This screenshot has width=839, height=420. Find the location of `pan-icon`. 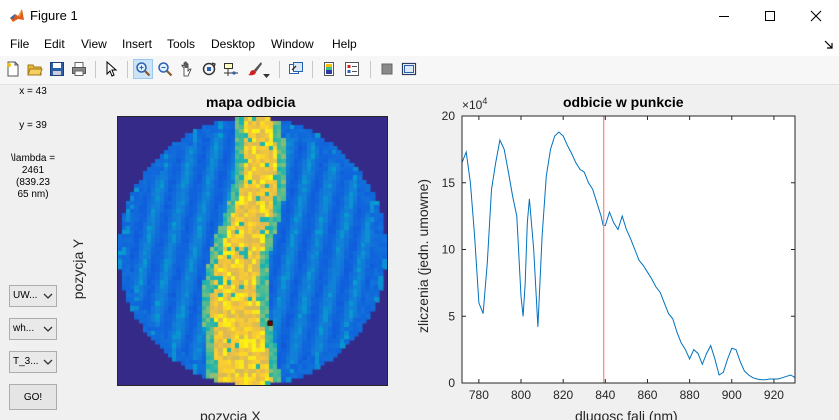

pan-icon is located at coordinates (186, 69).